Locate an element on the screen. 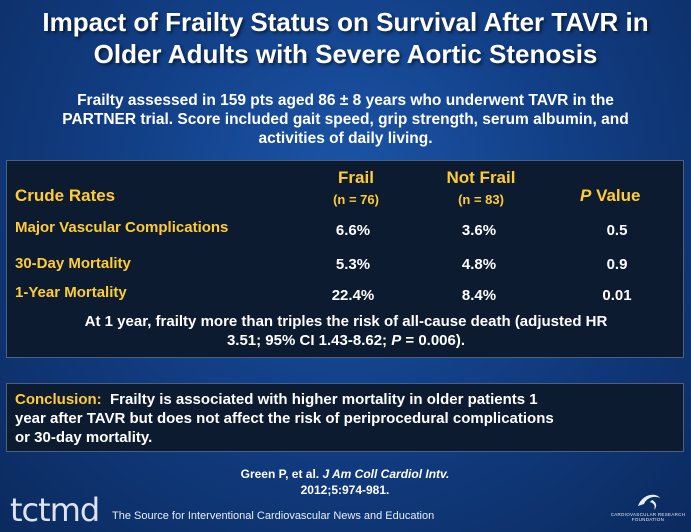 The width and height of the screenshot is (691, 532). title-line-2: Older Adults with Severe Aortic Stenosis is located at coordinates (345, 54).